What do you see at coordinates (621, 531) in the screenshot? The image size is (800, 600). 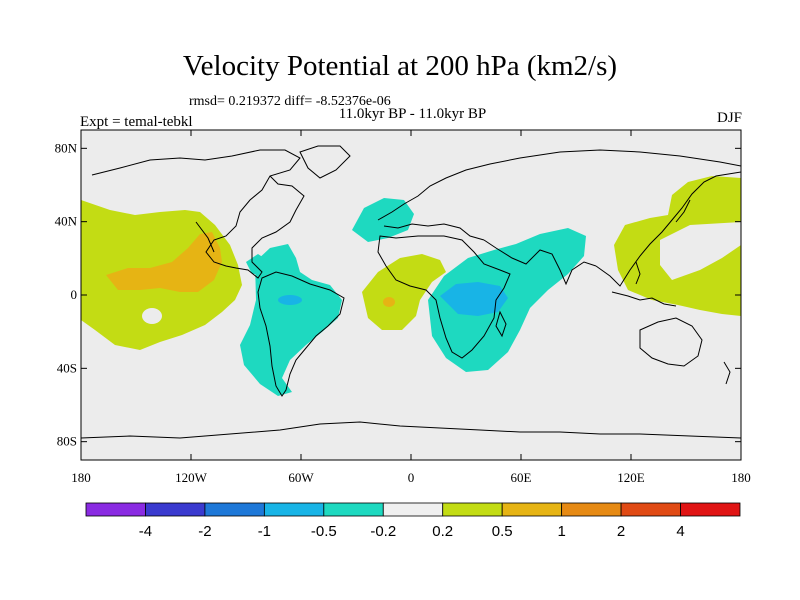 I see `colorbar-label: 2` at bounding box center [621, 531].